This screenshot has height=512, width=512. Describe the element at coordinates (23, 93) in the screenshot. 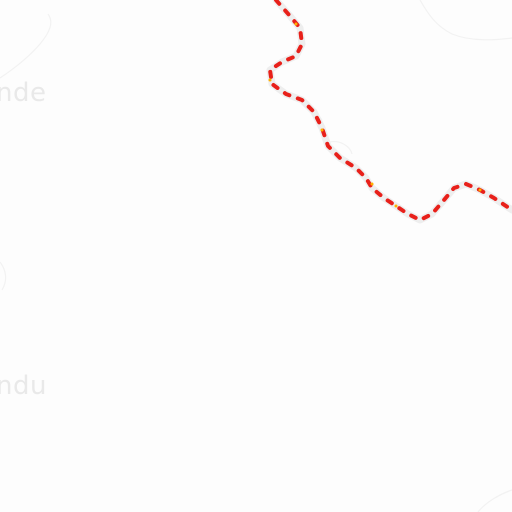

I see `place-label: nde` at that location.